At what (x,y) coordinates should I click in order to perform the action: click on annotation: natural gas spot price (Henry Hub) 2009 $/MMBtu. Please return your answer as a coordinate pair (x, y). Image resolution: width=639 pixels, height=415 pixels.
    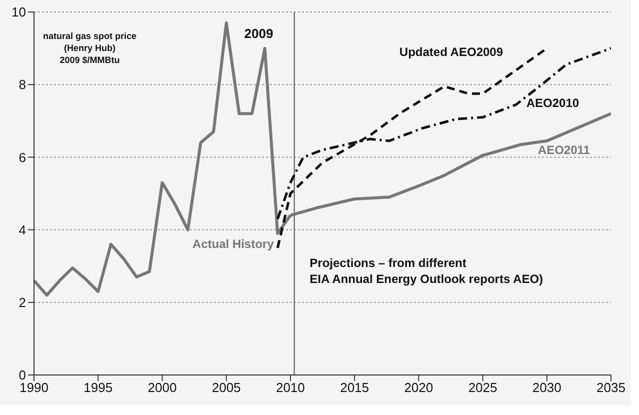
    Looking at the image, I should click on (89, 48).